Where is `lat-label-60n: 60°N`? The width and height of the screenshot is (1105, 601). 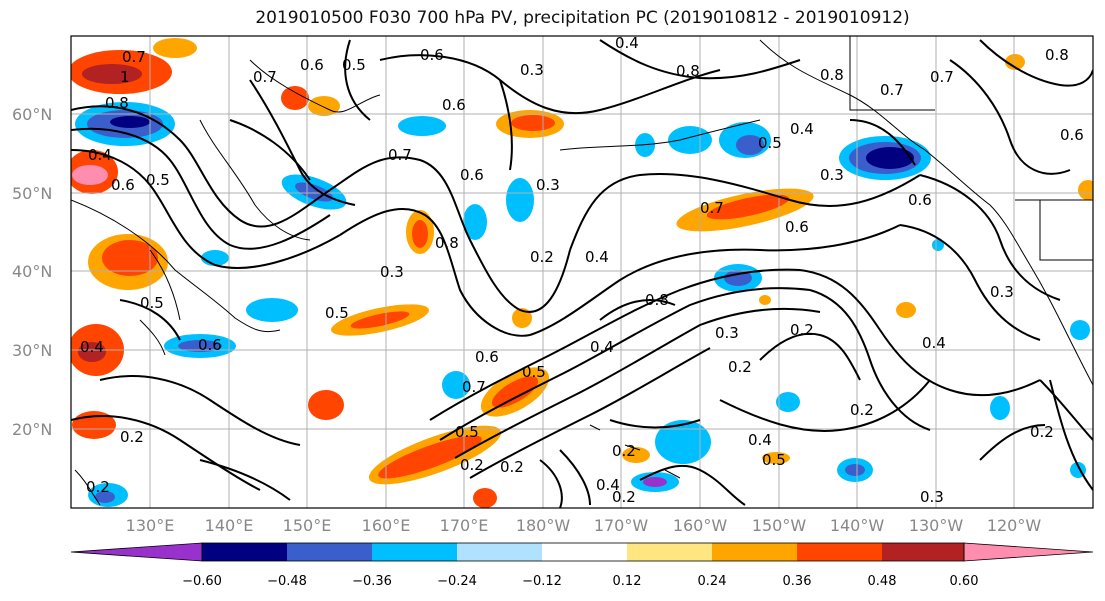
lat-label-60n: 60°N is located at coordinates (32, 114).